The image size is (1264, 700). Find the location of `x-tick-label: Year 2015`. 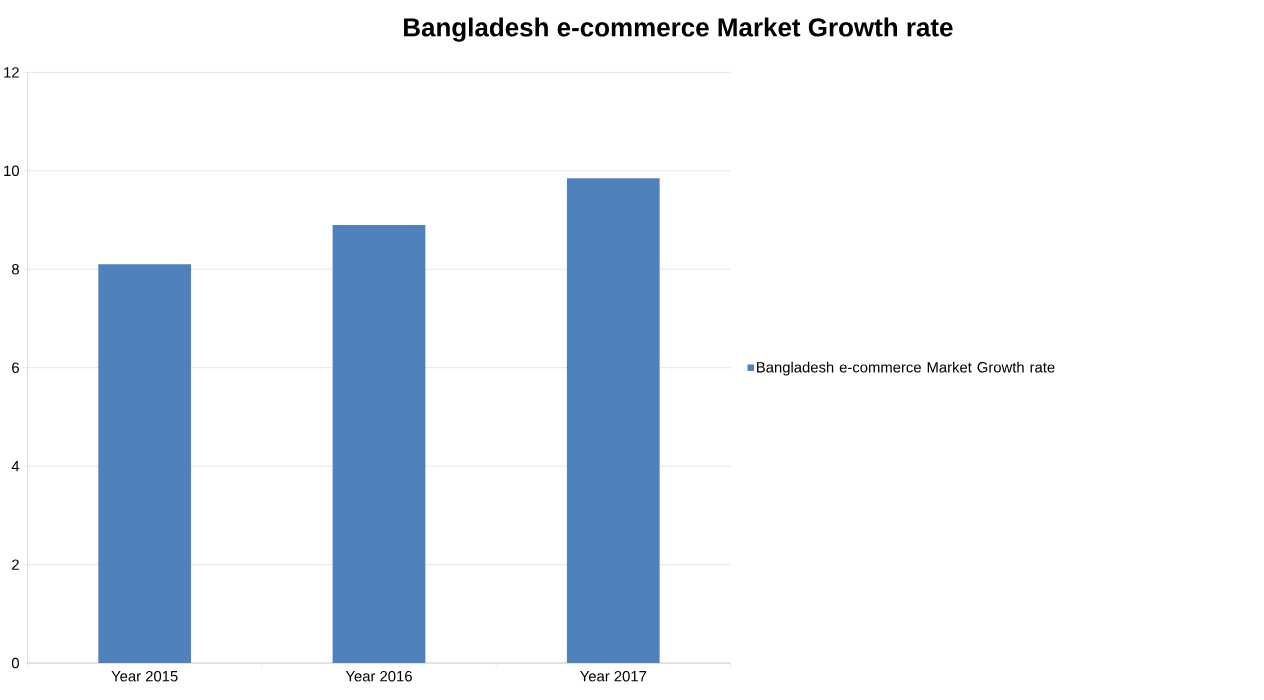

x-tick-label: Year 2015 is located at coordinates (144, 676).